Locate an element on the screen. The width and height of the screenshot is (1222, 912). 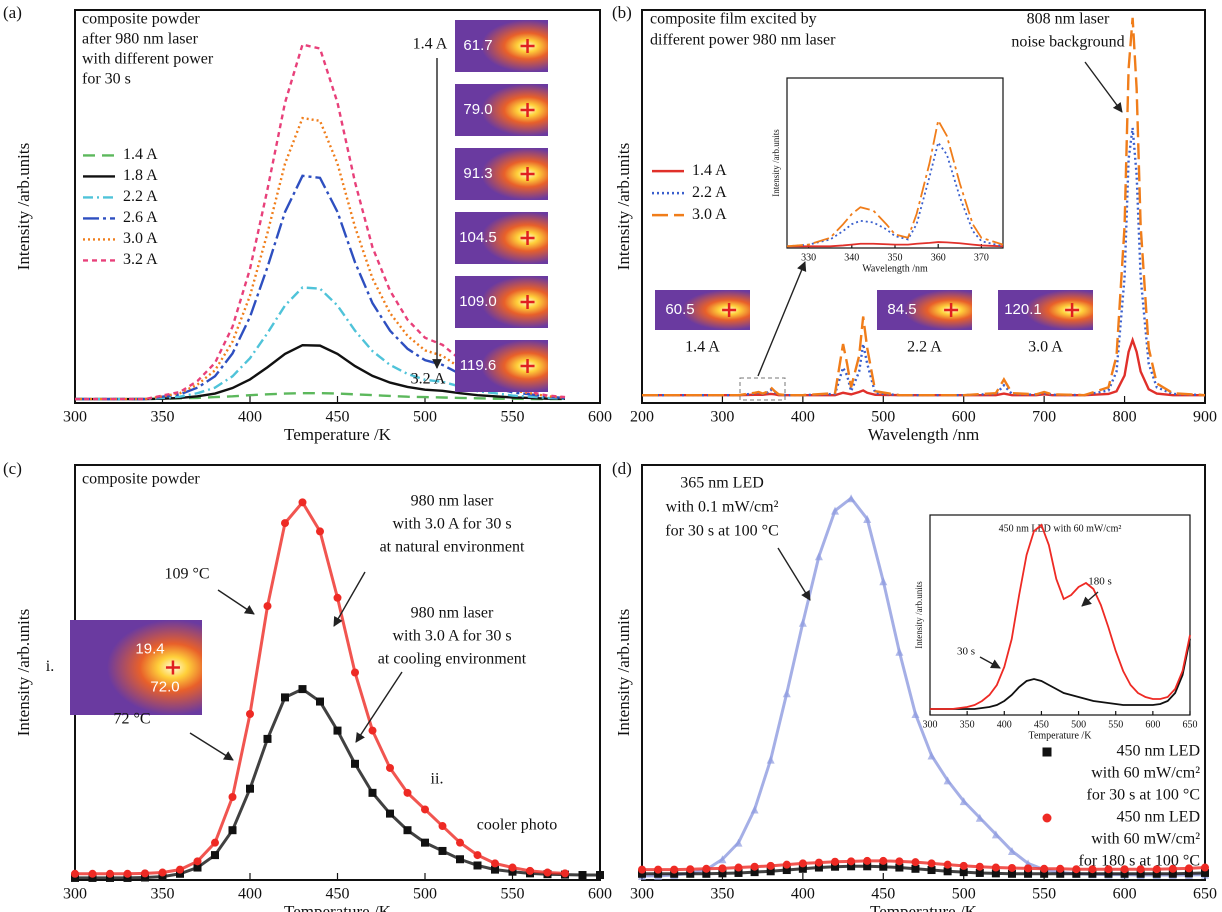
annotation: cooler photo is located at coordinates (517, 825).